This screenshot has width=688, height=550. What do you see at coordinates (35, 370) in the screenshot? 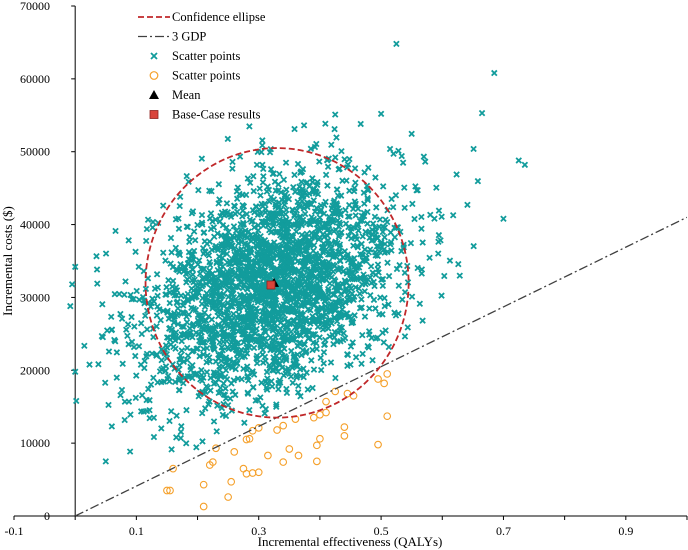
I see `y-tick-label: 20000` at bounding box center [35, 370].